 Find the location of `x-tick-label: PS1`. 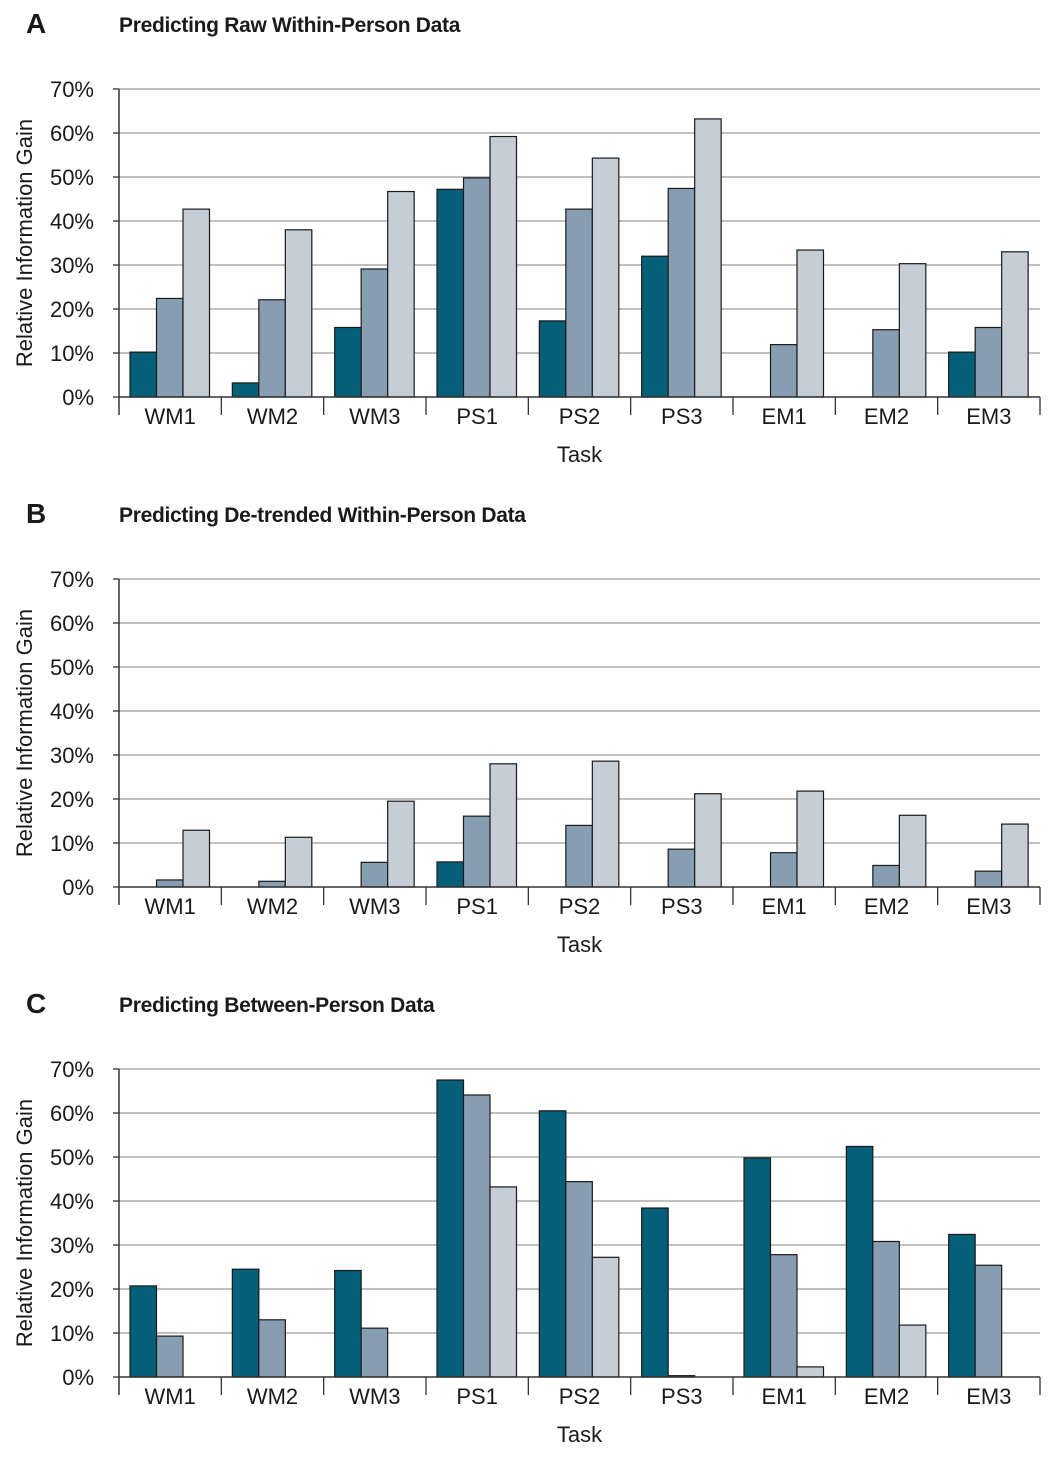

x-tick-label: PS1 is located at coordinates (477, 1396).